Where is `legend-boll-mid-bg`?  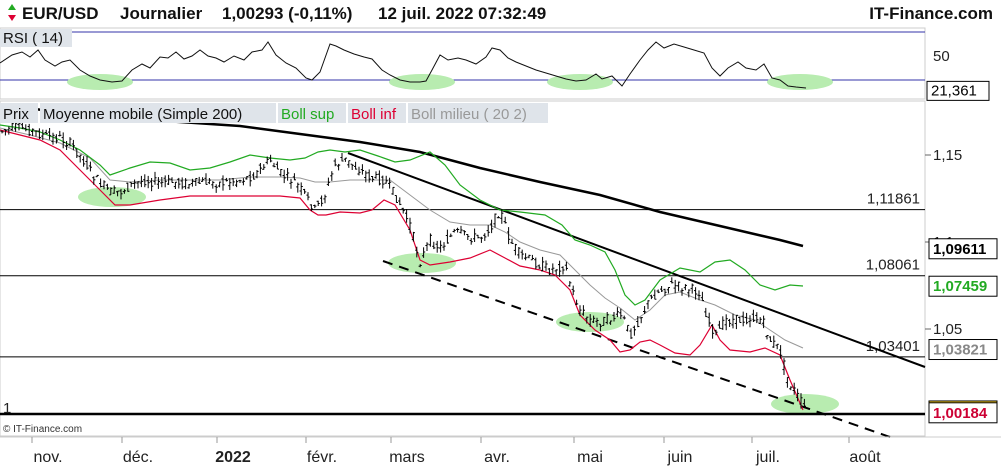 legend-boll-mid-bg is located at coordinates (478, 113).